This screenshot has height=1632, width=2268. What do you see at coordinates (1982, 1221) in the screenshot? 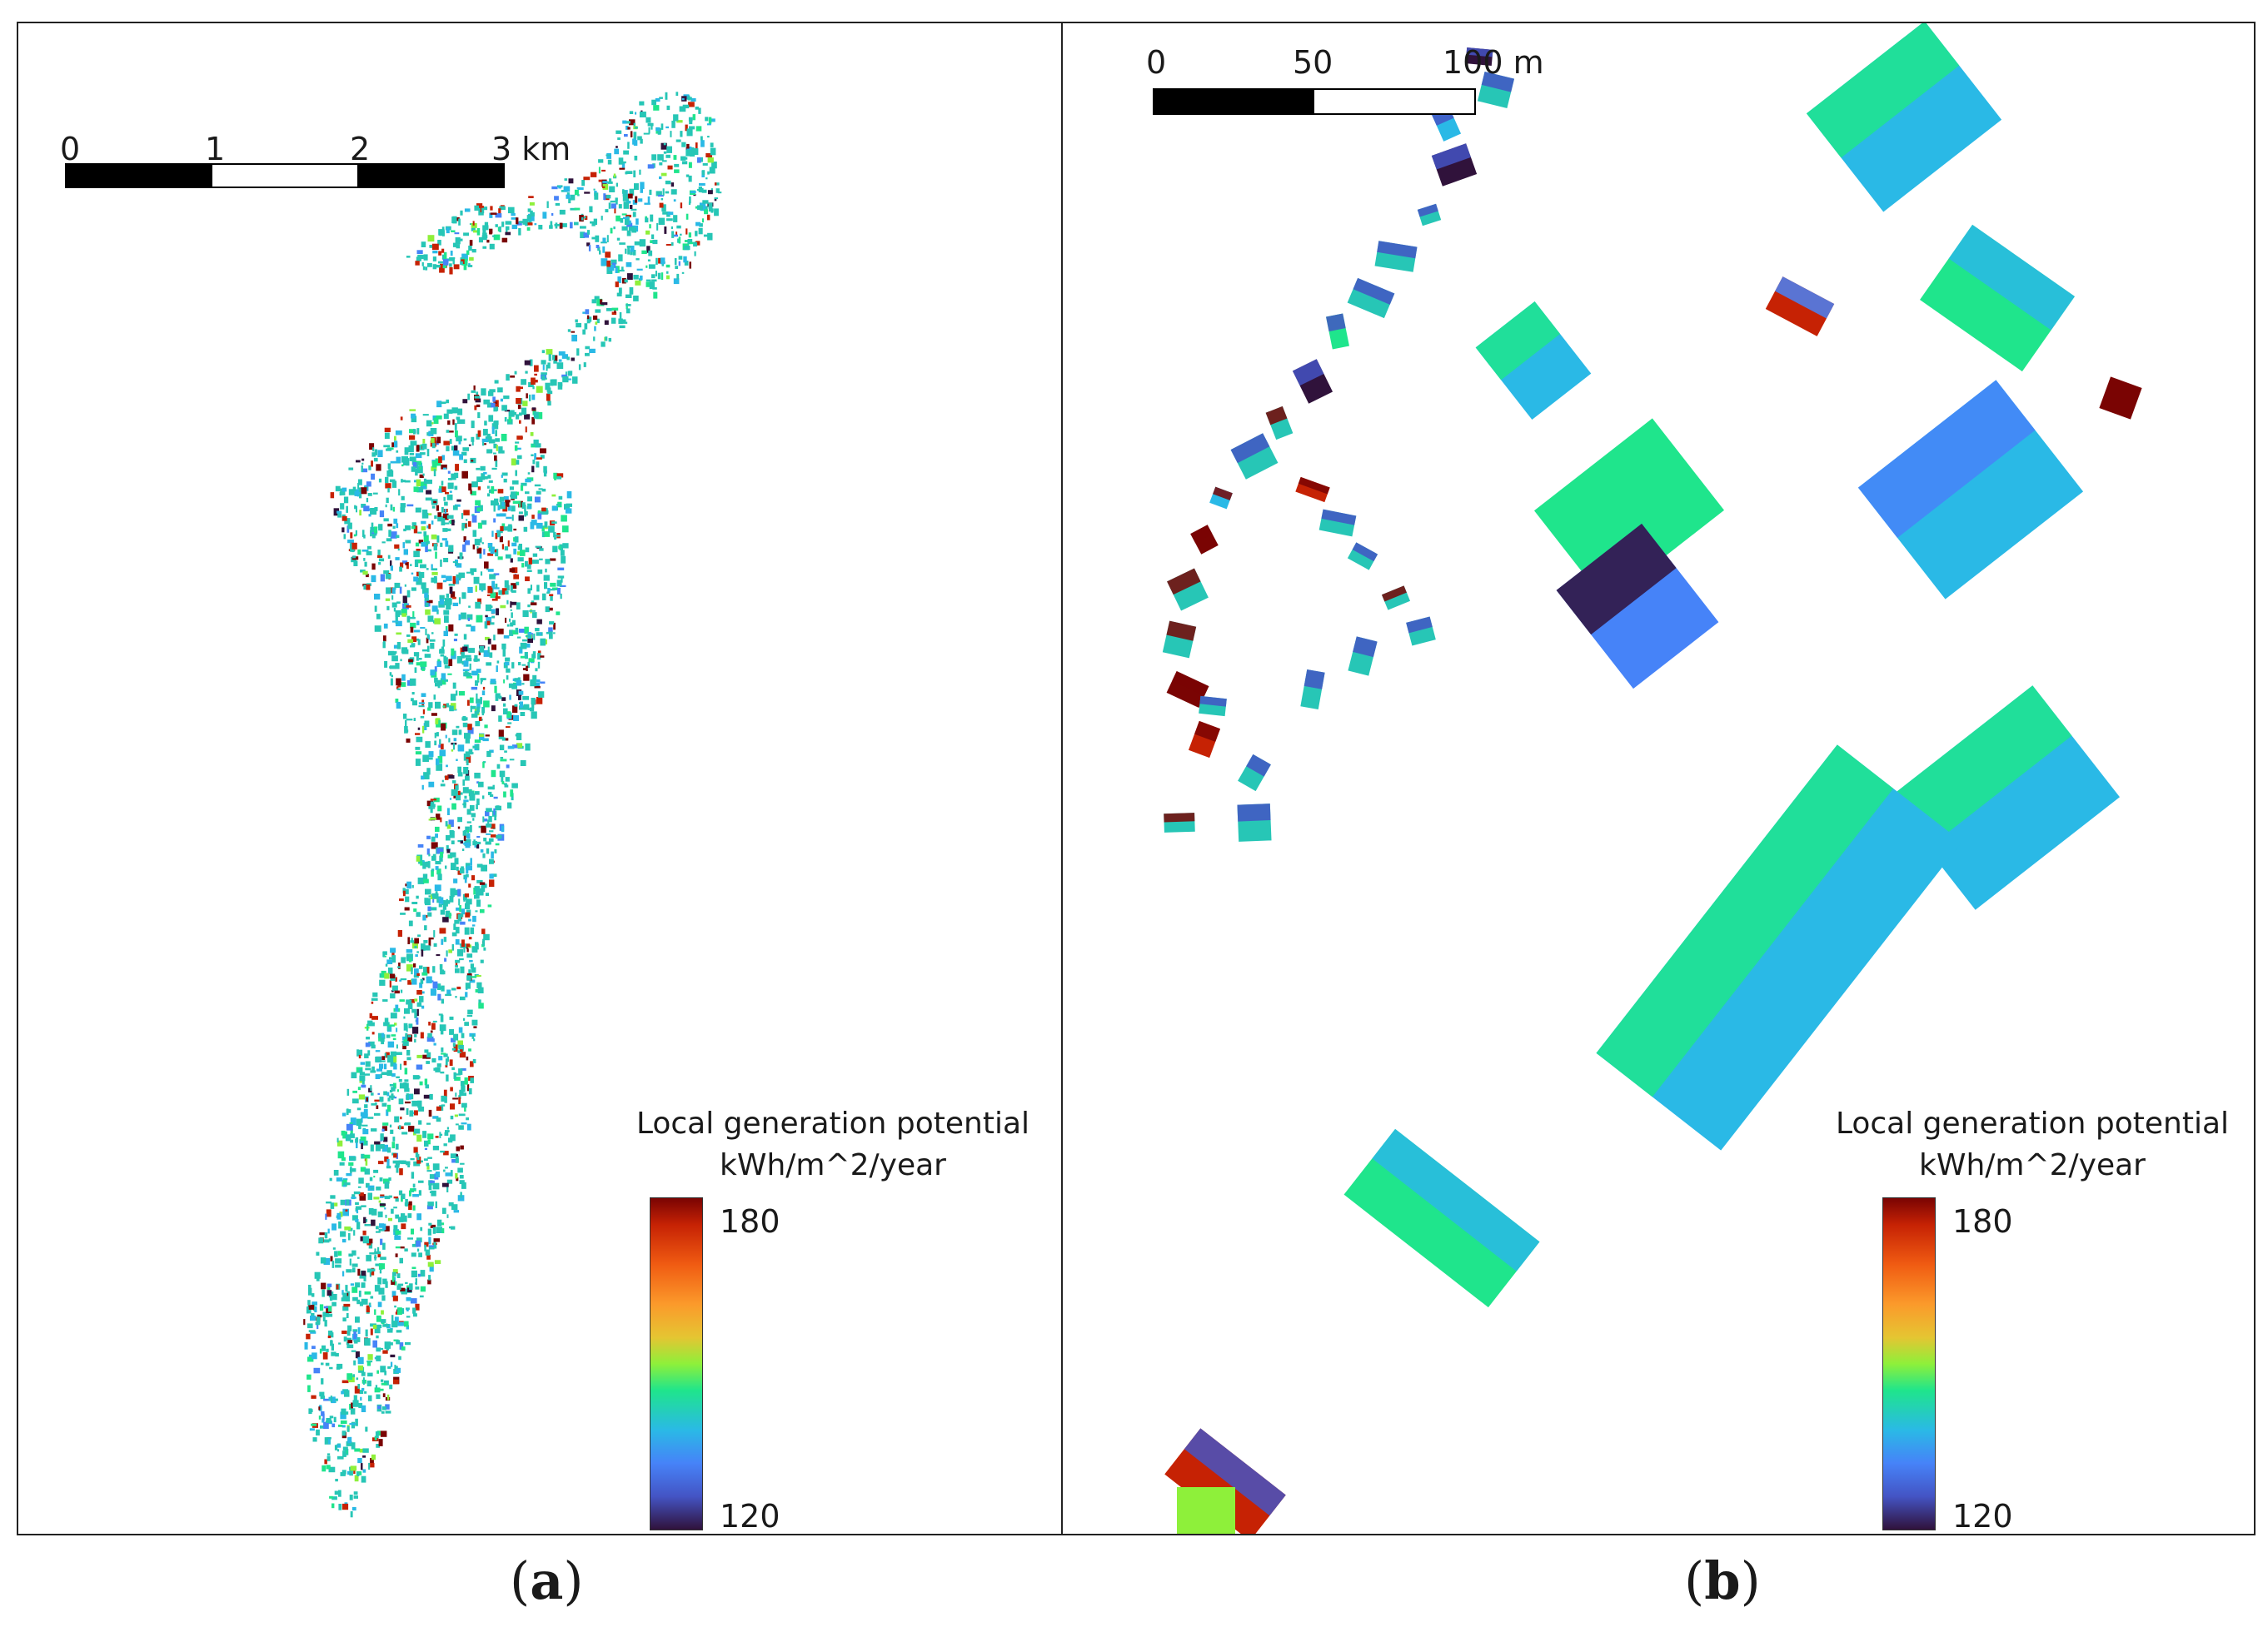
I see `legend-max: 180` at bounding box center [1982, 1221].